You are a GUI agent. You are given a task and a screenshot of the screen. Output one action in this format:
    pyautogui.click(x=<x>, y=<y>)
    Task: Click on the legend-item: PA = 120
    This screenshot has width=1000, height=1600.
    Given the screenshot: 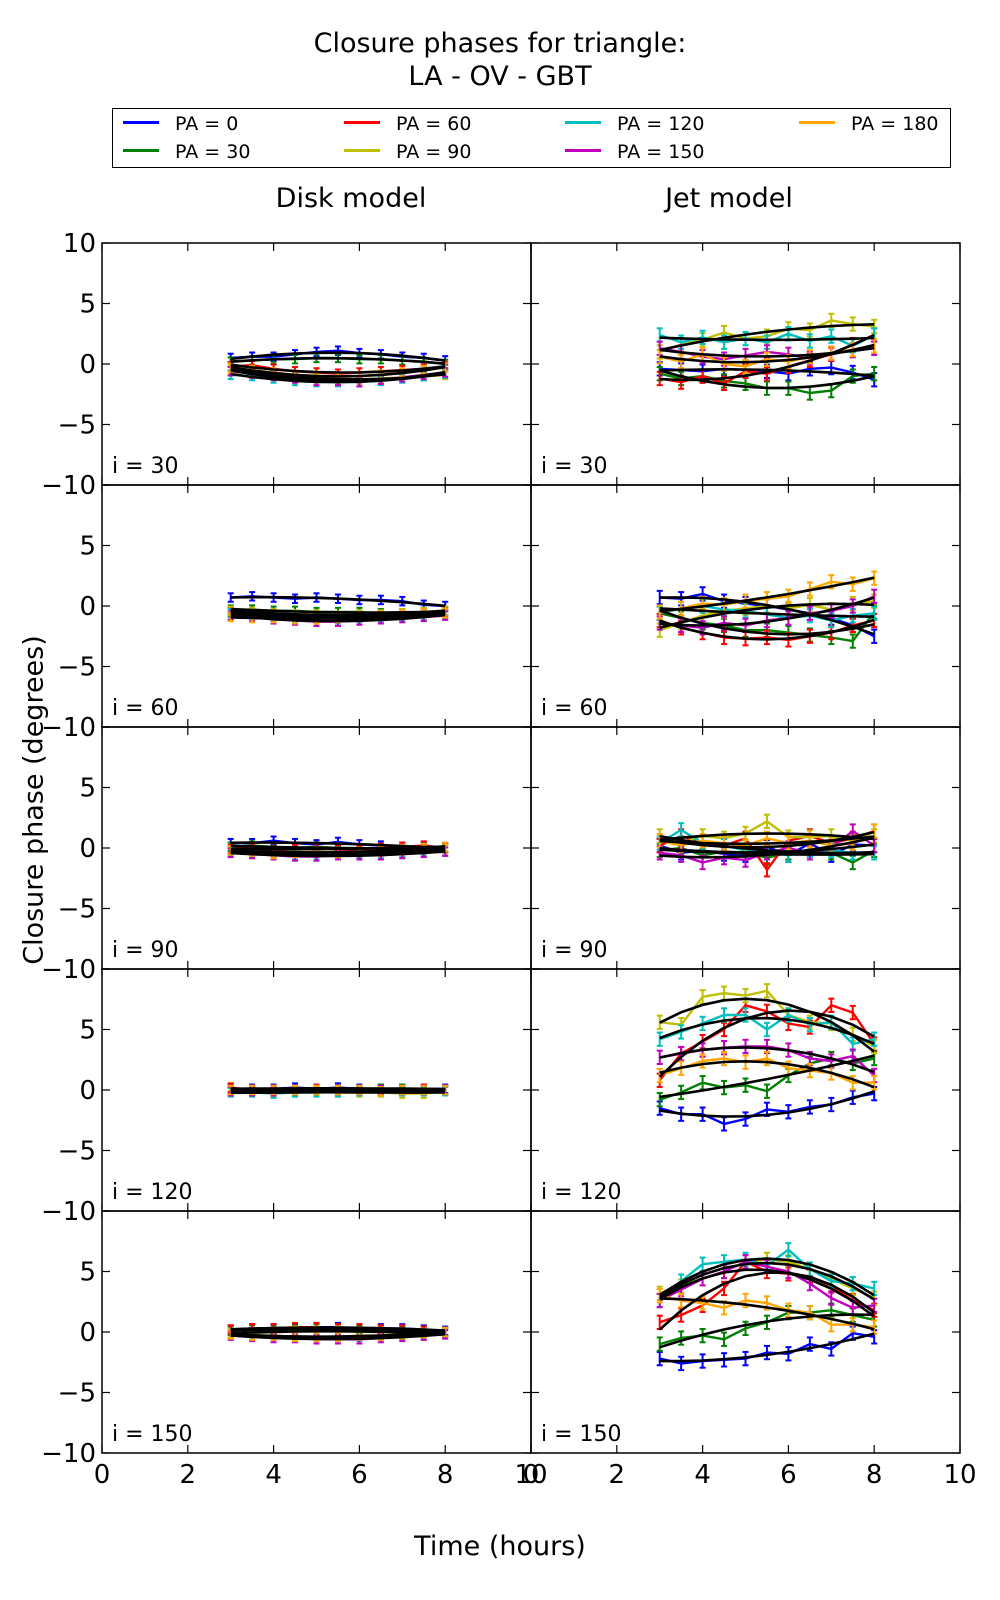 What is the action you would take?
    pyautogui.click(x=635, y=124)
    